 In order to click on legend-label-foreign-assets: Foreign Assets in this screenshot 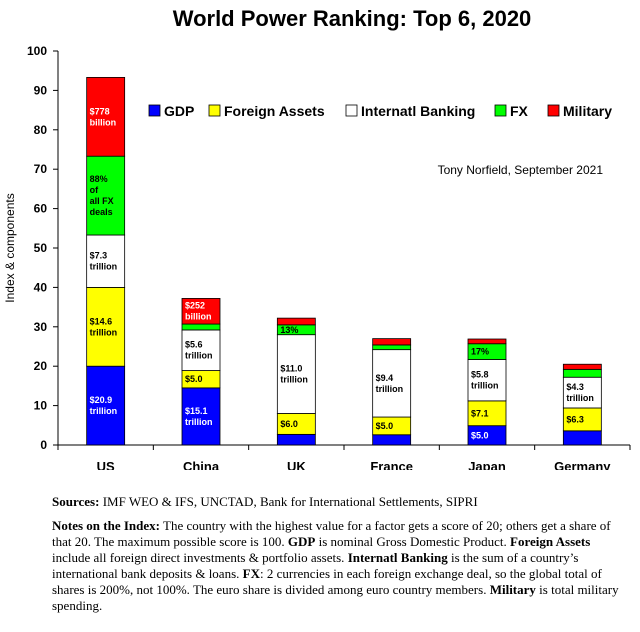, I will do `click(274, 111)`.